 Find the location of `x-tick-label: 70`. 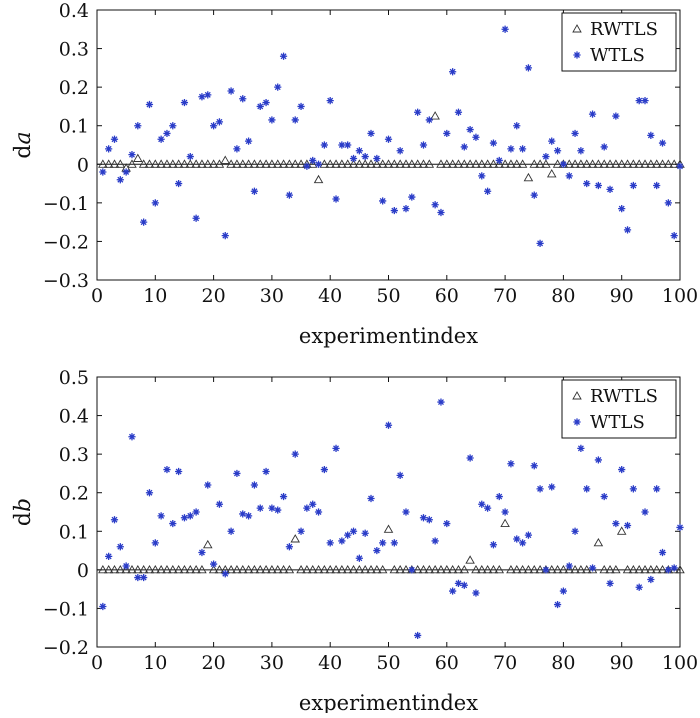

x-tick-label: 70 is located at coordinates (505, 296).